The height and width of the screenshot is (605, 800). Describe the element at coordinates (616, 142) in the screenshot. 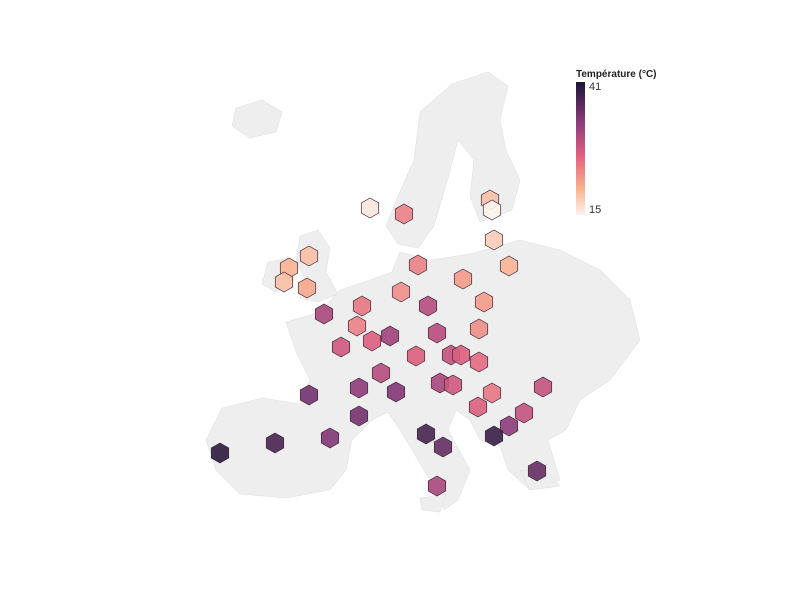

I see `legend: Température (°C) 41 15` at that location.